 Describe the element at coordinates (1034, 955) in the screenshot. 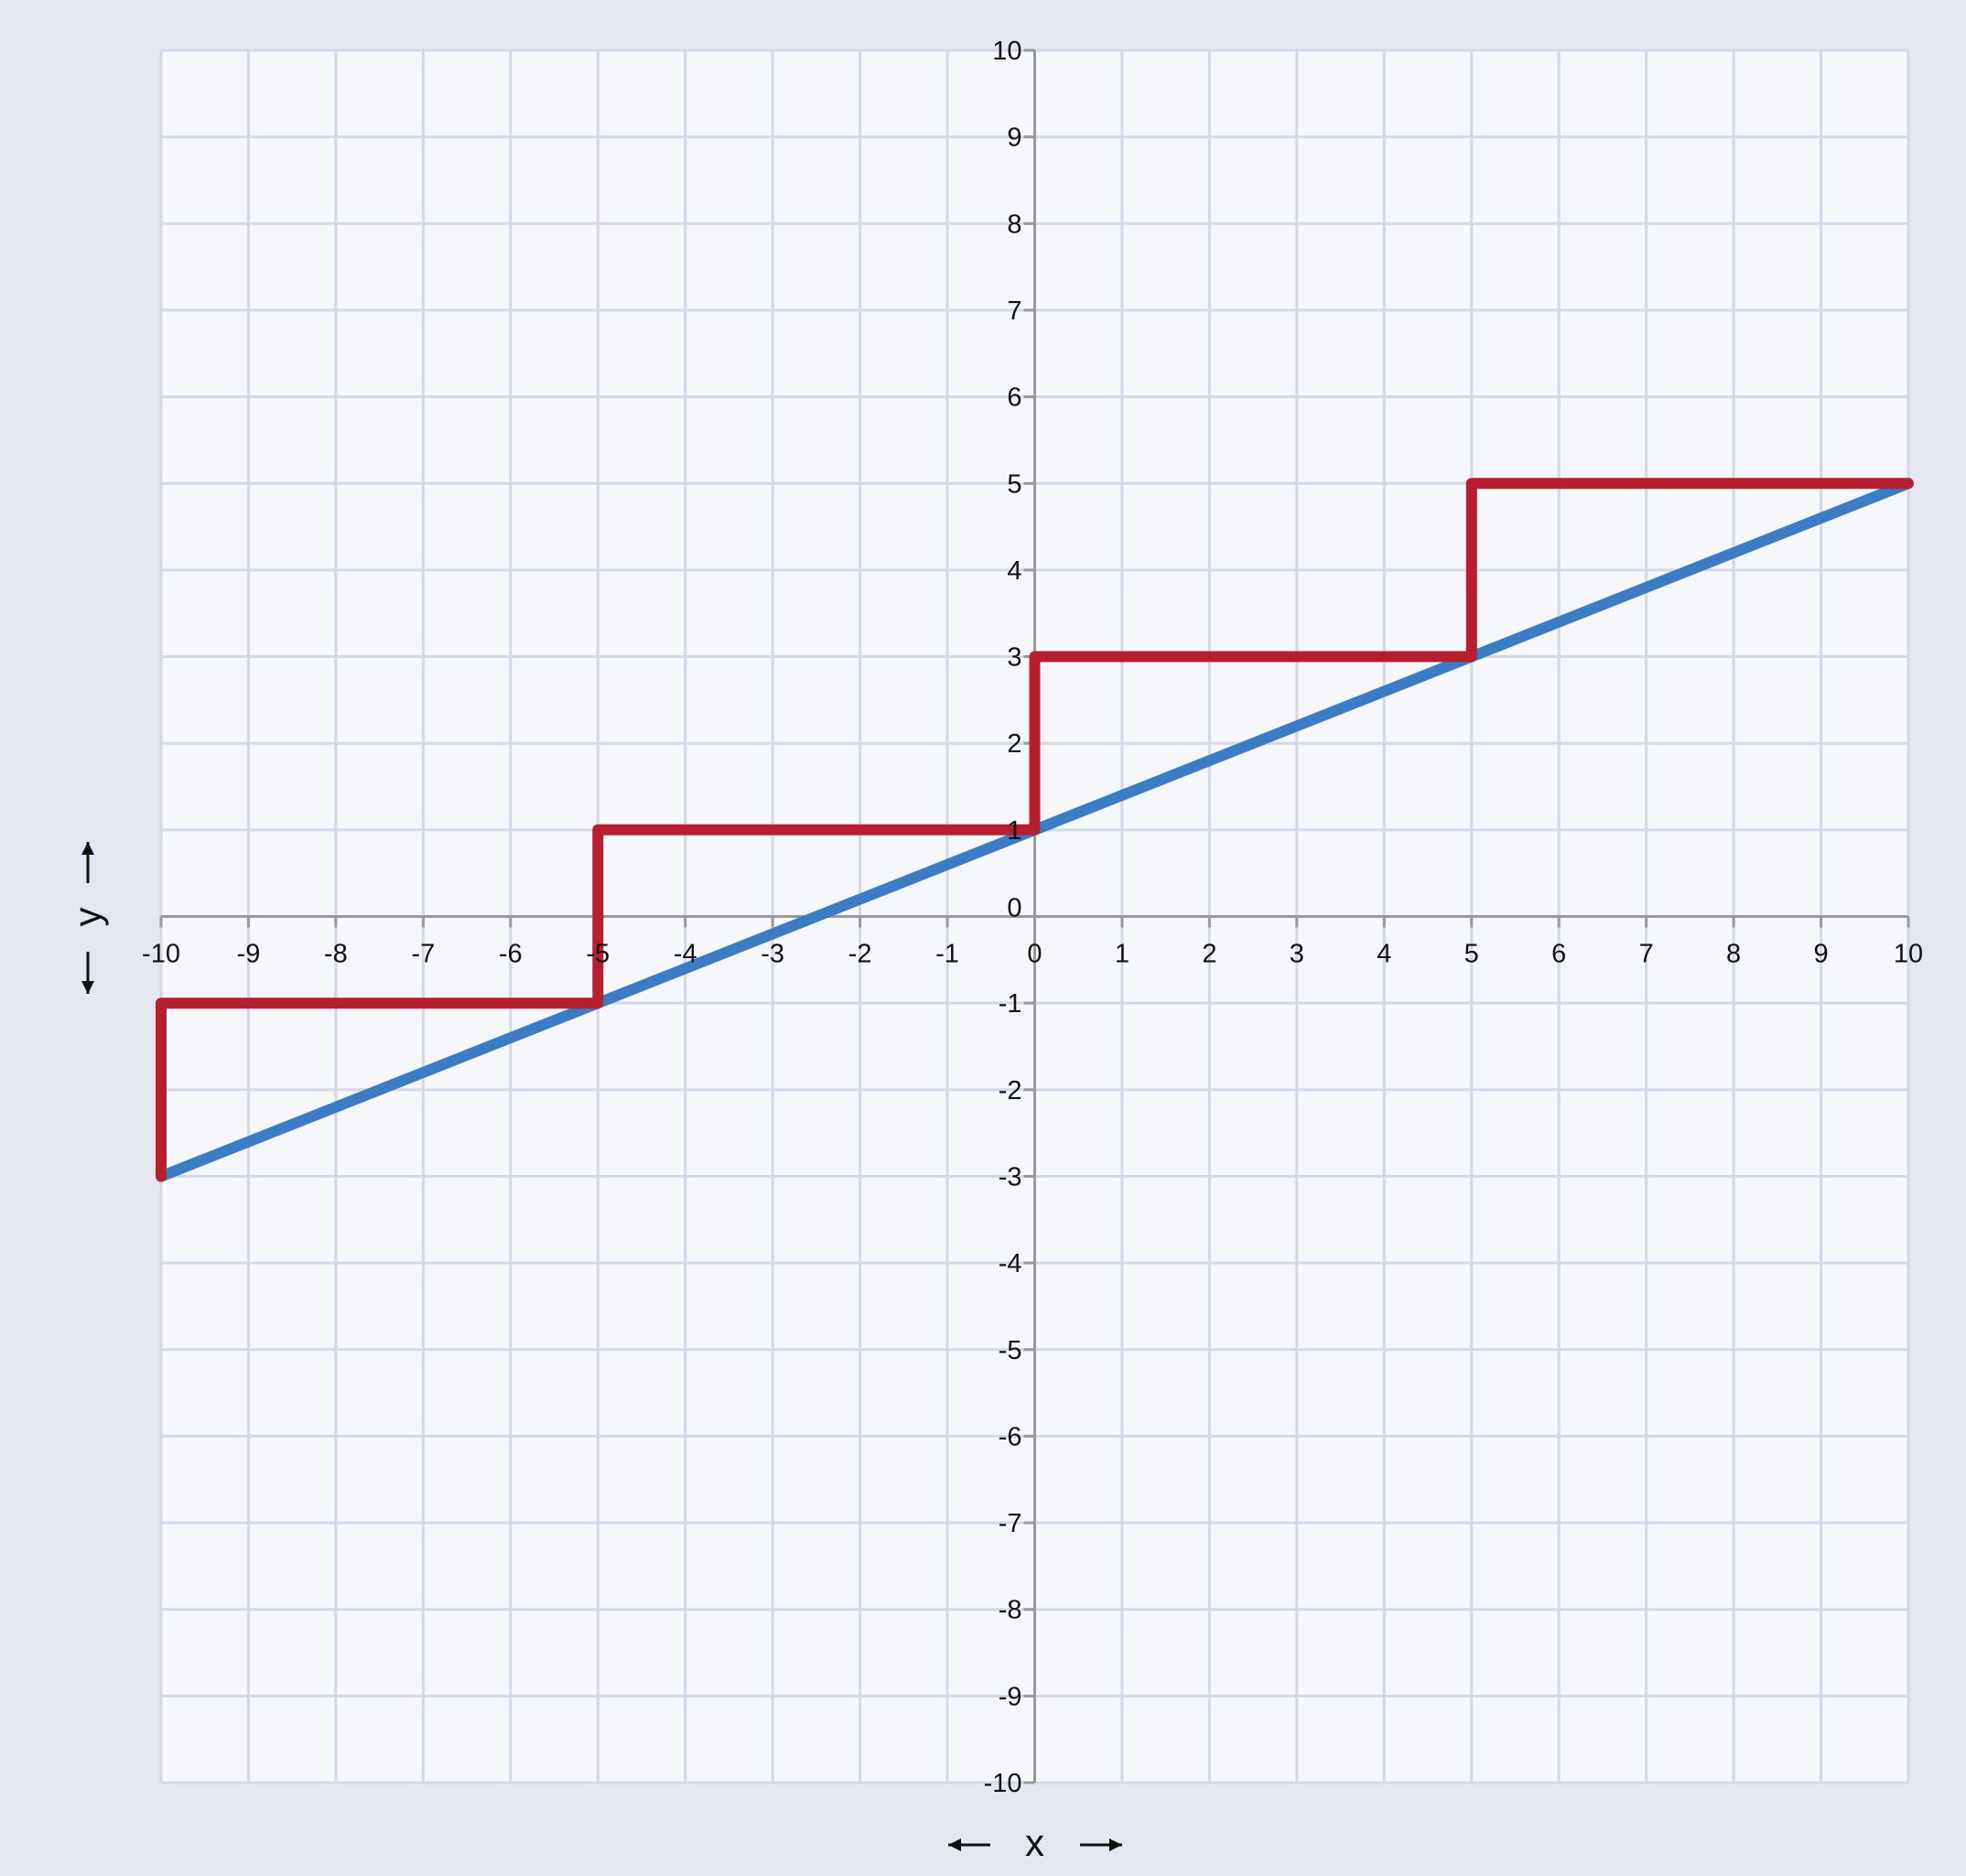

I see `x-tick-label: 0` at that location.